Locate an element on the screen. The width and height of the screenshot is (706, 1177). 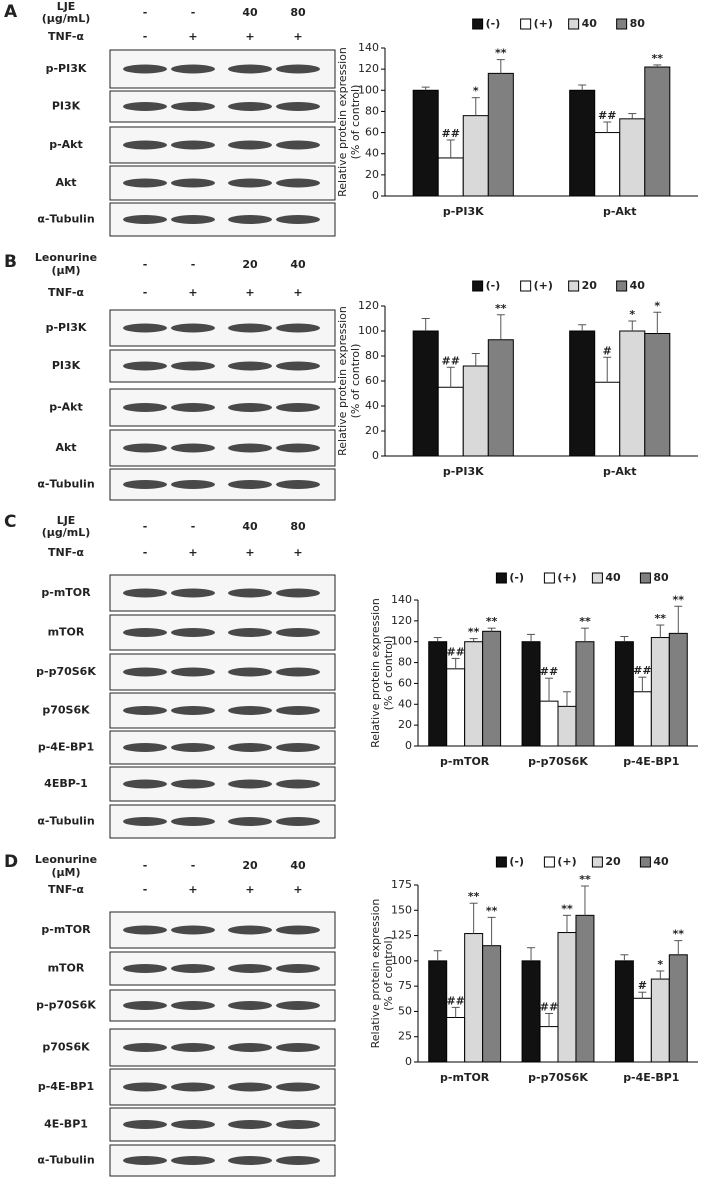
blot-label: PI3K is located at coordinates (66, 106).